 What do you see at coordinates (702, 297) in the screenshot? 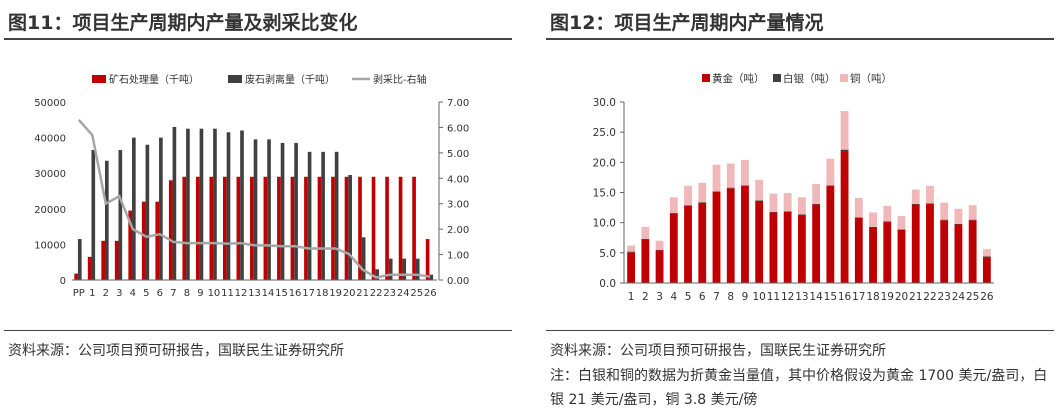
I see `x-tick-label: 6` at bounding box center [702, 297].